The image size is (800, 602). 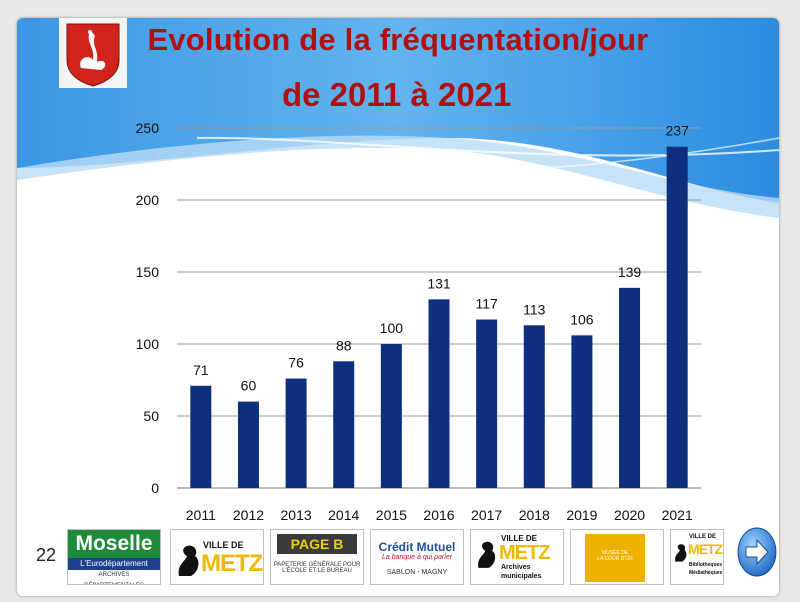 What do you see at coordinates (706, 573) in the screenshot?
I see `logo-text: Médiathèques` at bounding box center [706, 573].